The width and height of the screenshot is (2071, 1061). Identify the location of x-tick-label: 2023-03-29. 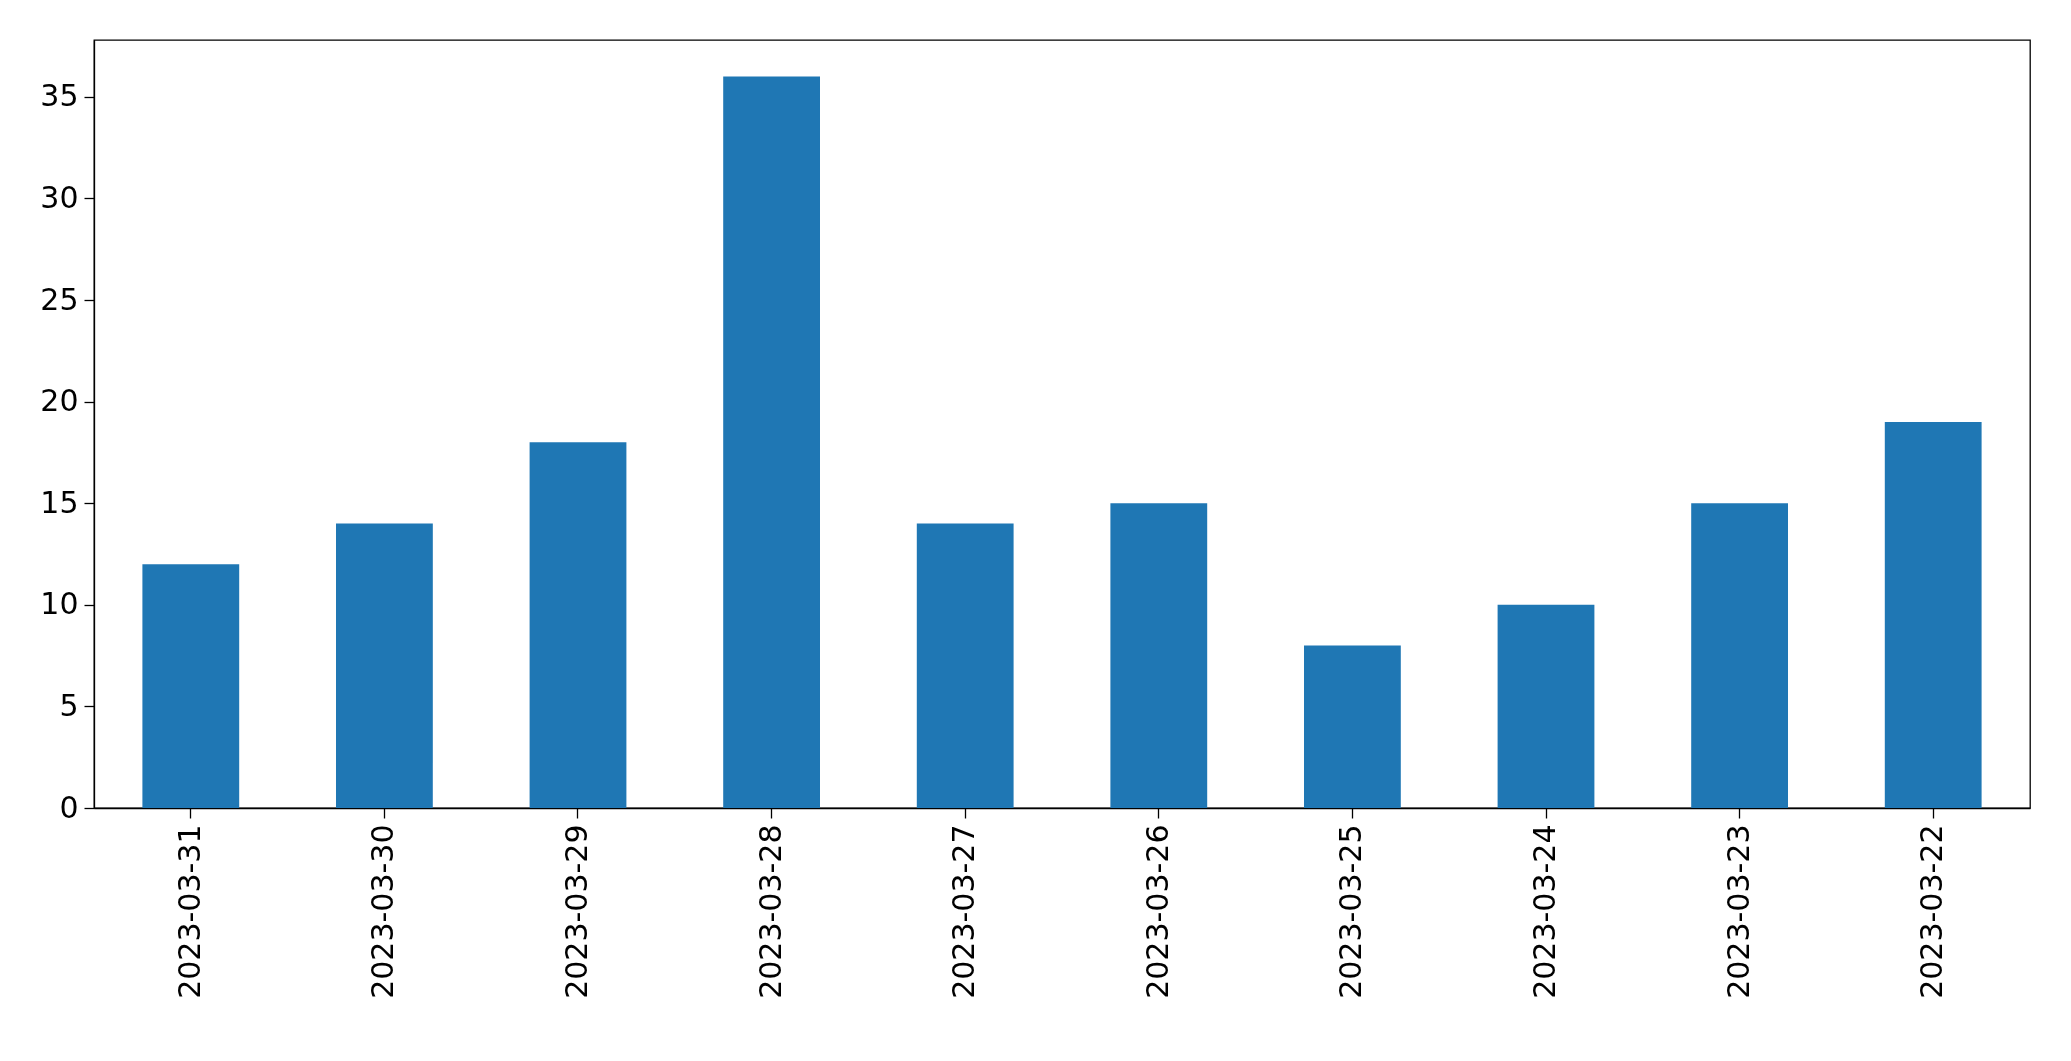
(576, 911).